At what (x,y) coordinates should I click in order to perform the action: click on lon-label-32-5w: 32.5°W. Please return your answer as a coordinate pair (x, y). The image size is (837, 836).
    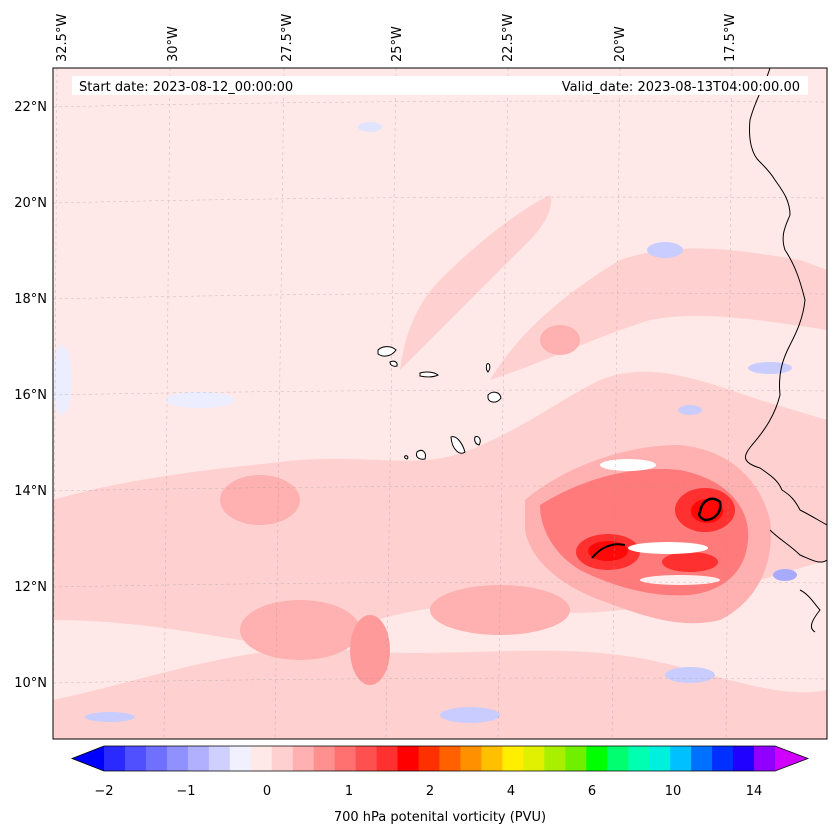
    Looking at the image, I should click on (62, 38).